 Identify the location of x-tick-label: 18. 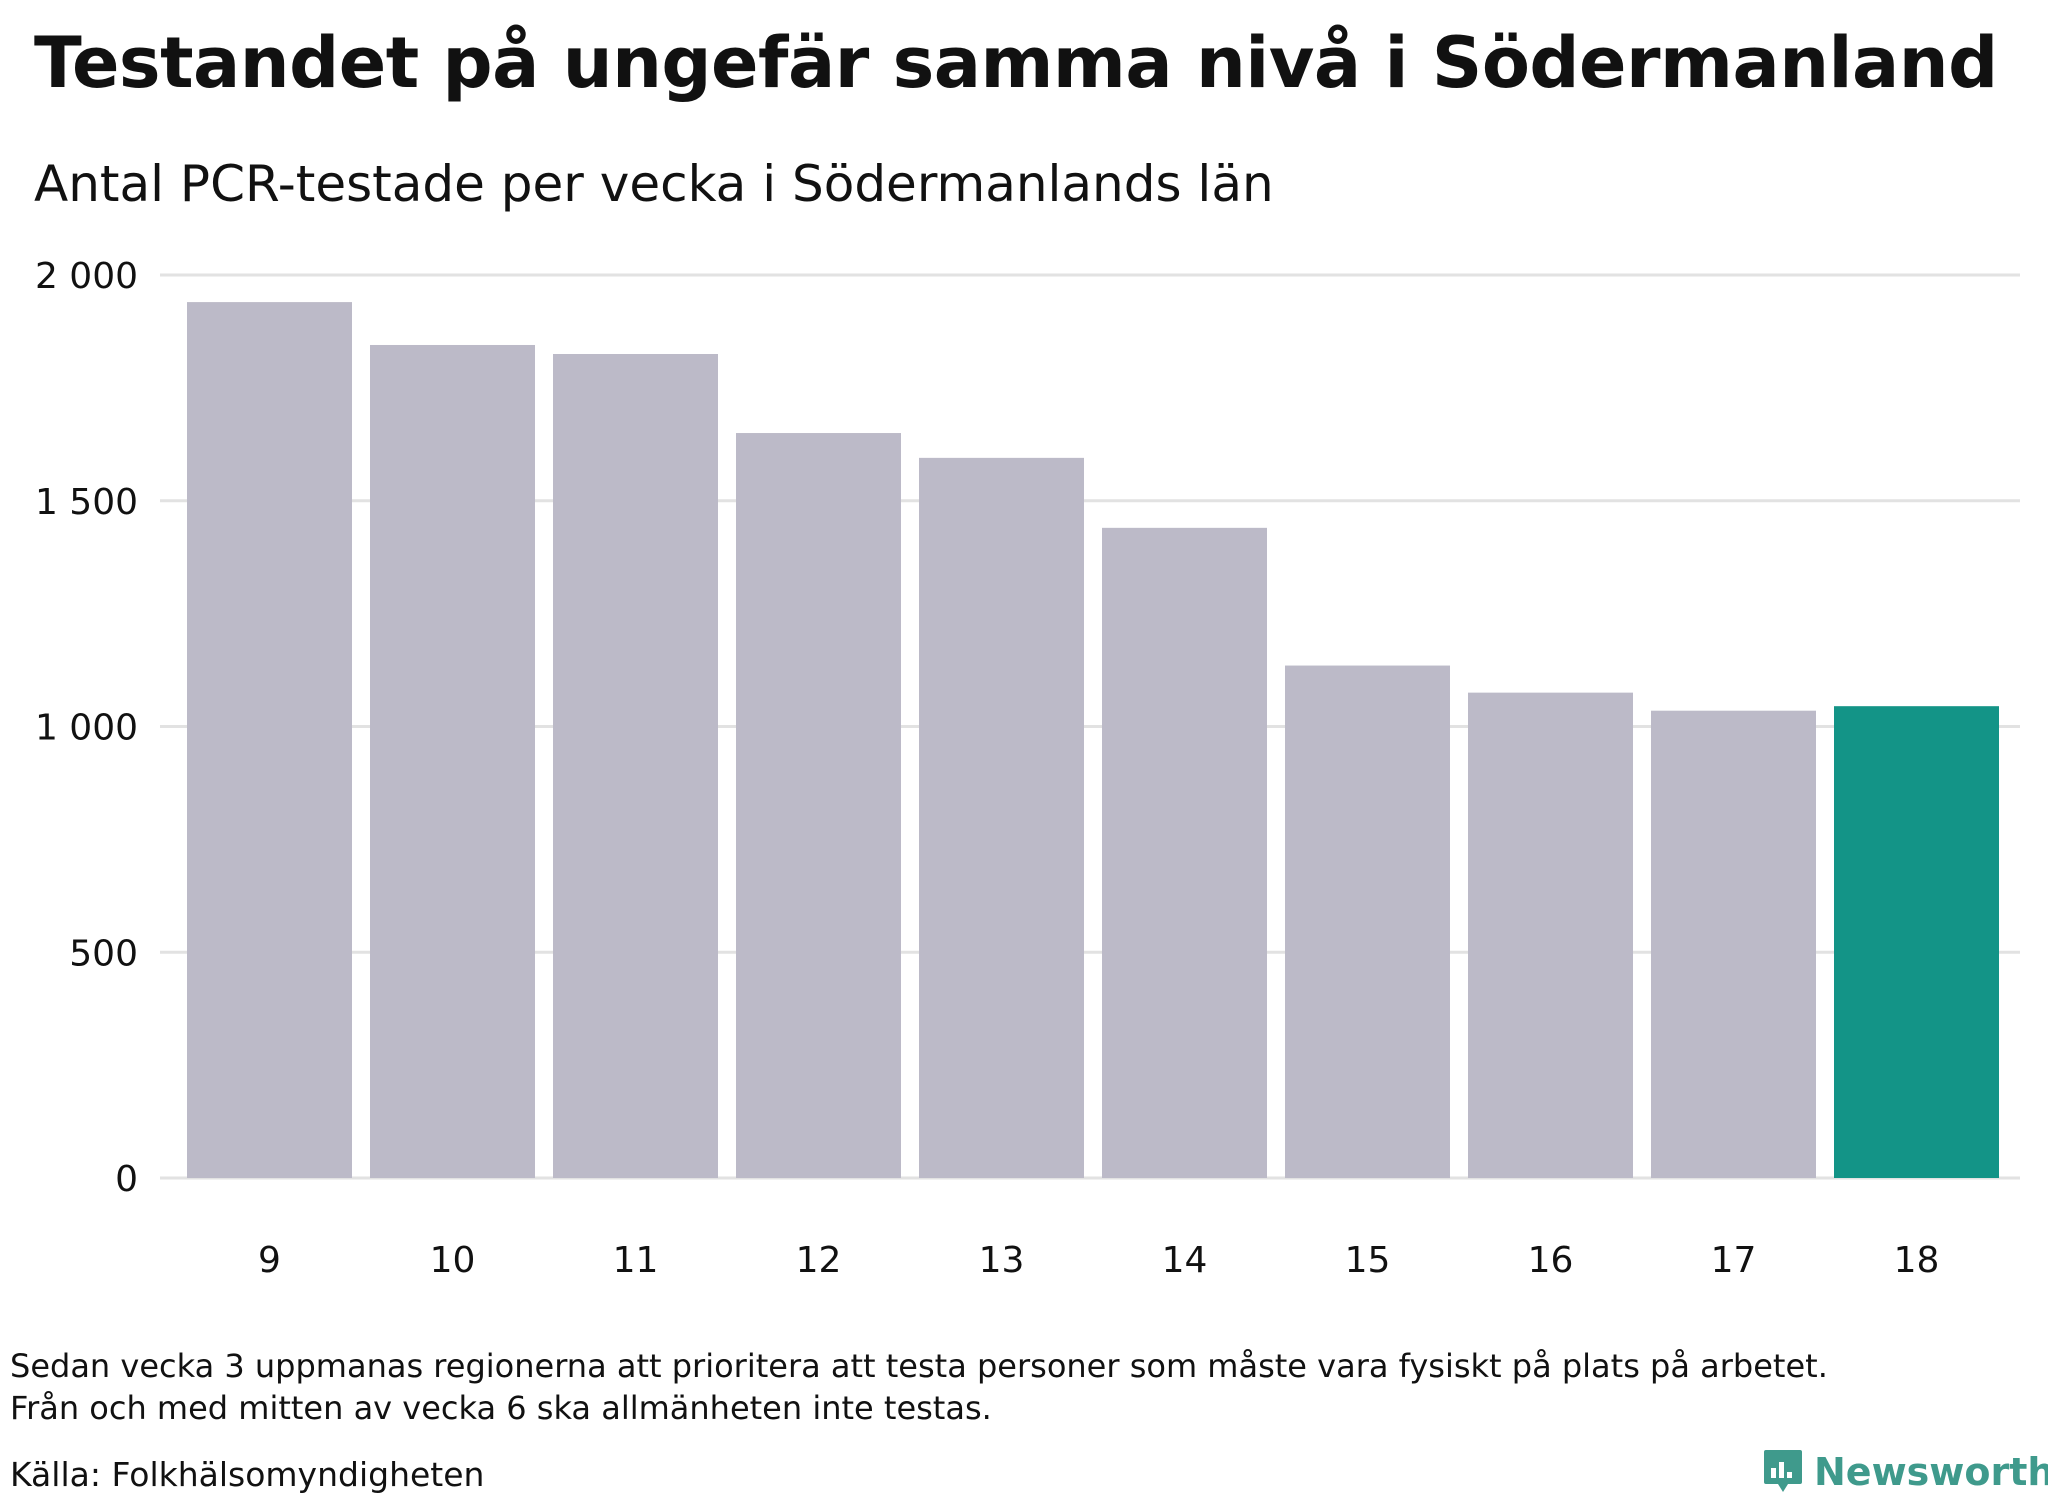
(1917, 1260).